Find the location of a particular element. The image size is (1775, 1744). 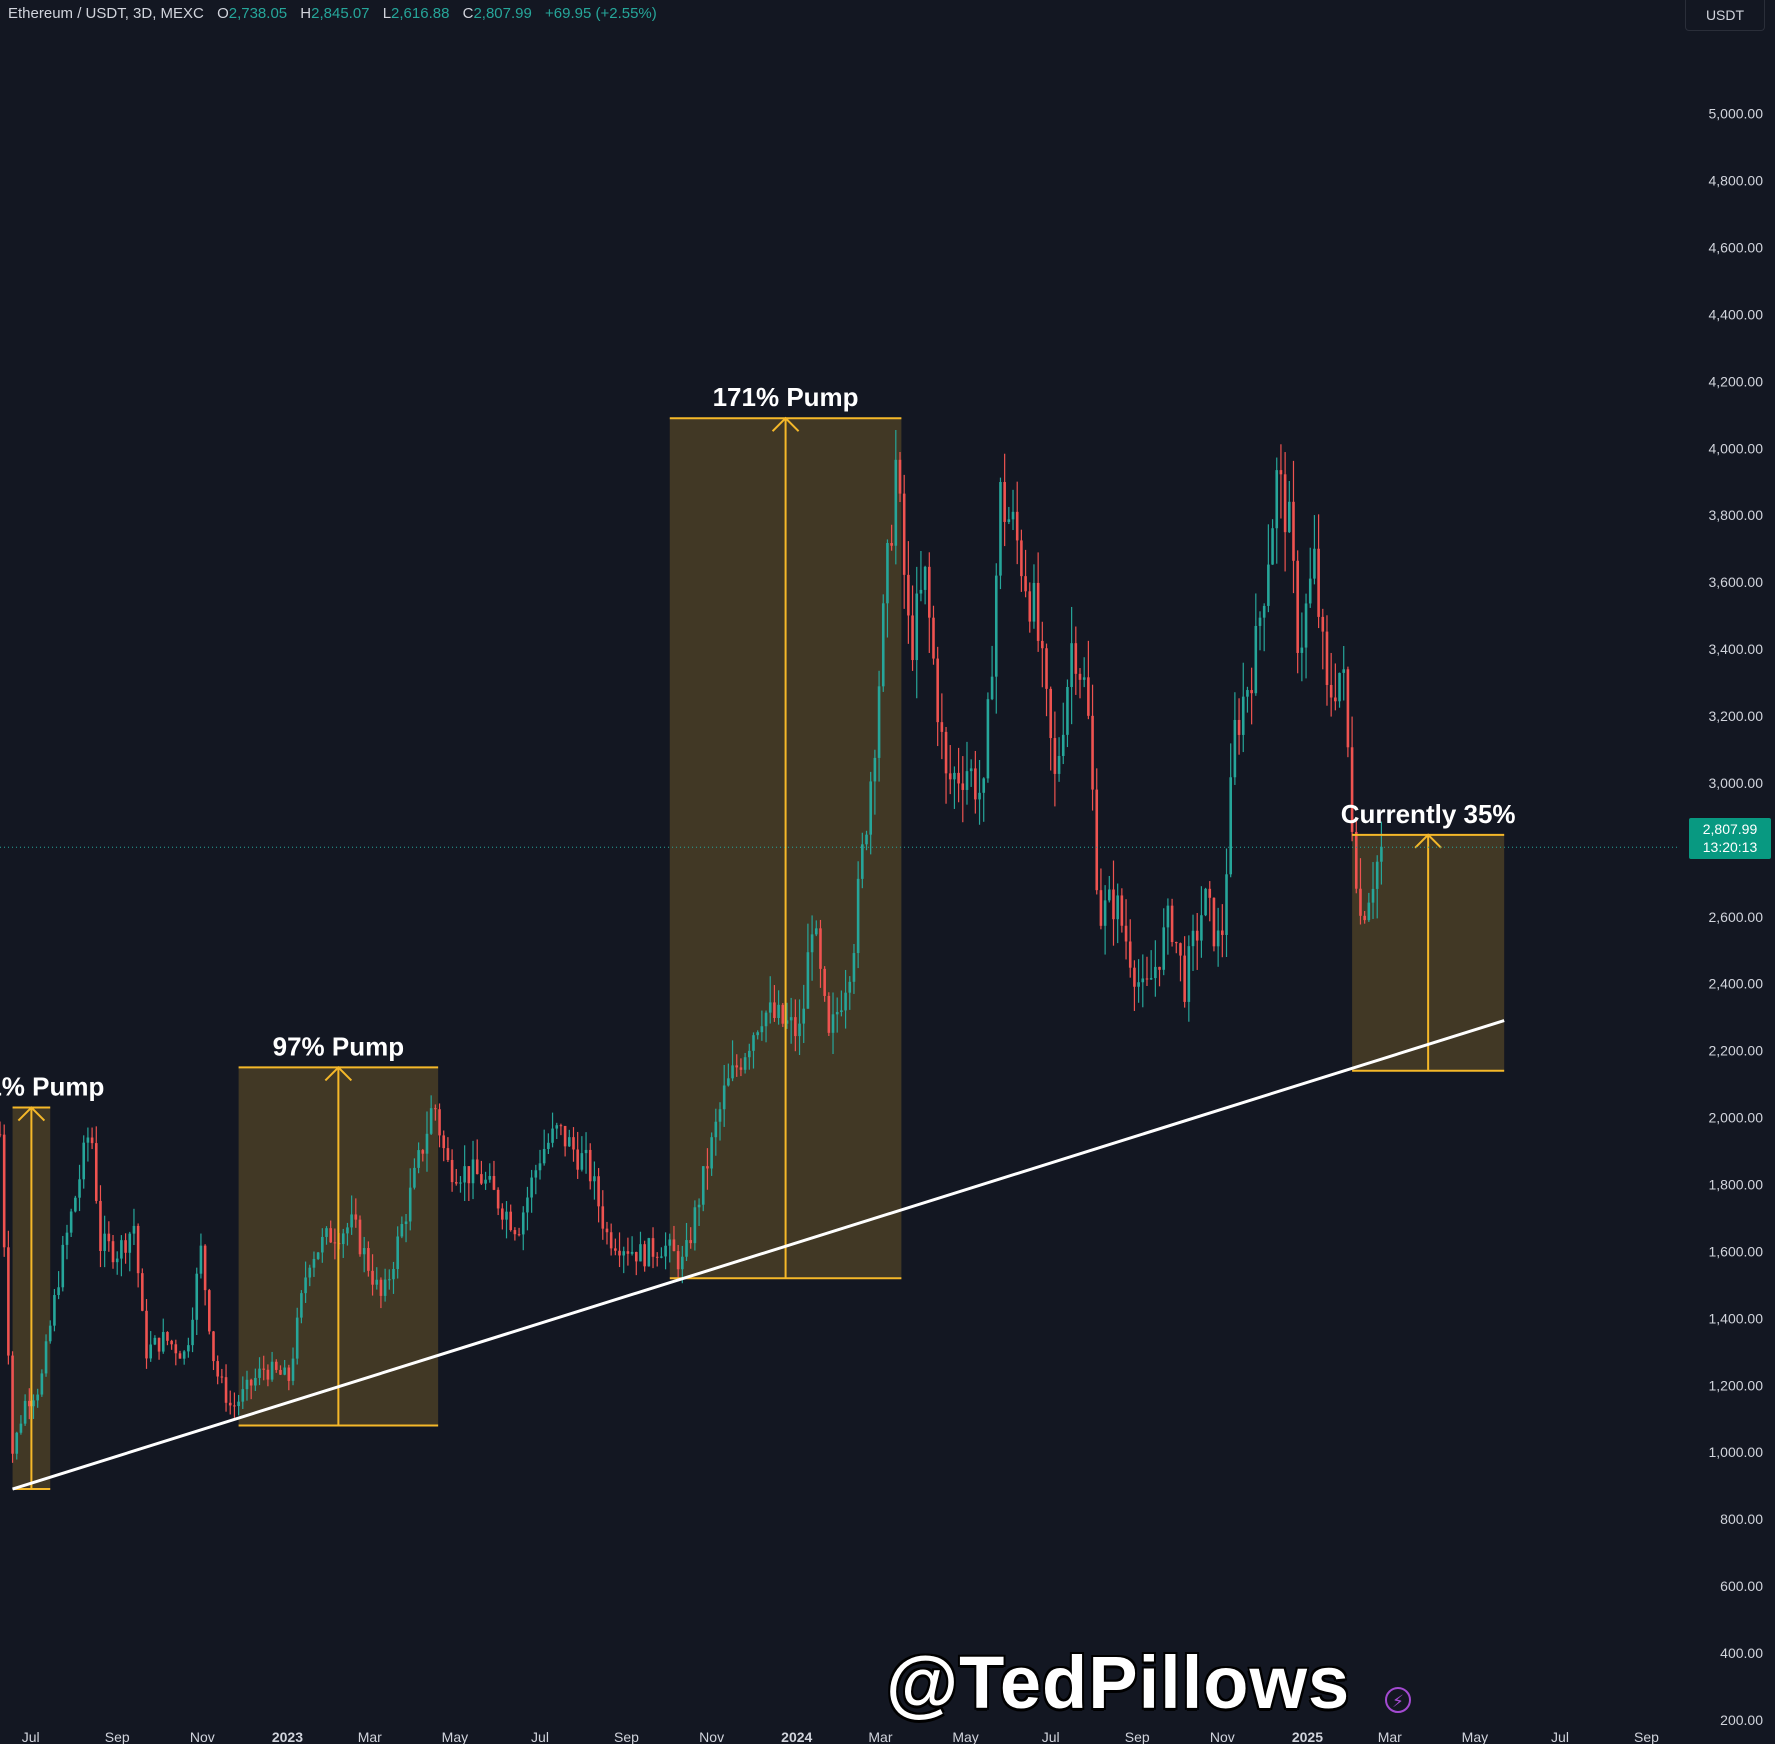

currency-selector: USDT is located at coordinates (1725, 15).